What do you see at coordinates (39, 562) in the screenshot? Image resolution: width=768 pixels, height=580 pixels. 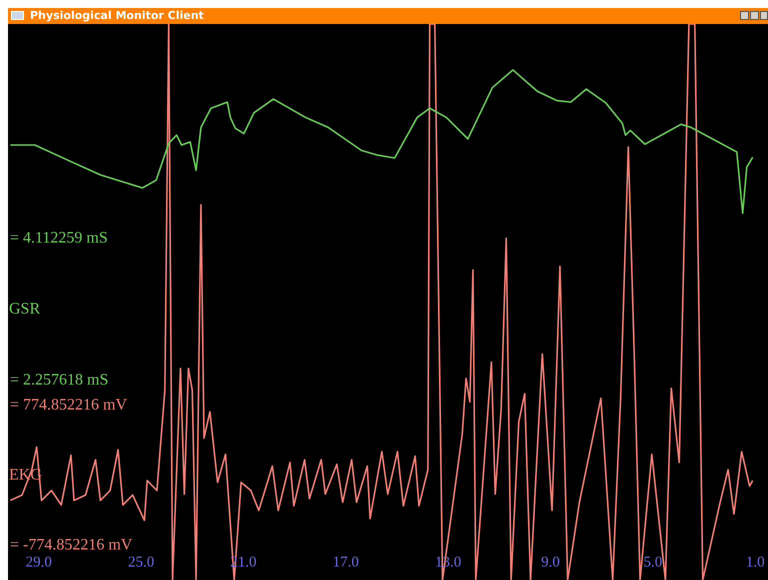 I see `x-tick-label: 29.0` at bounding box center [39, 562].